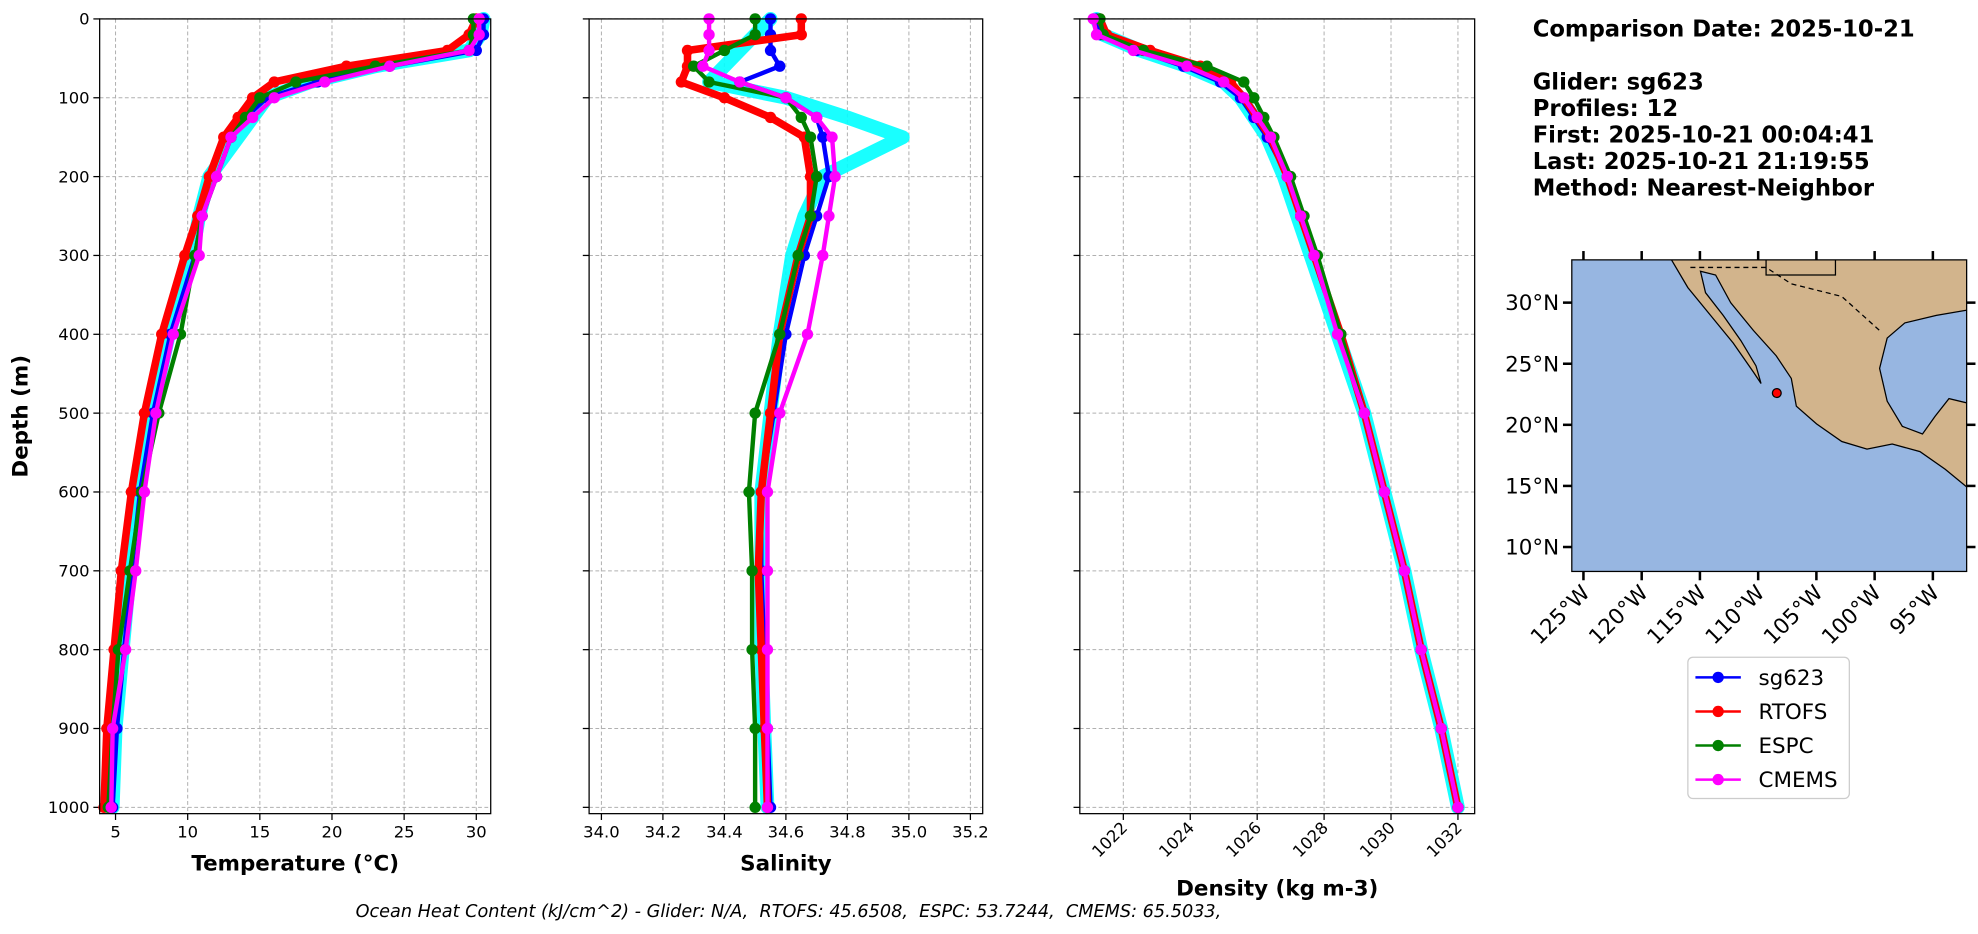 The width and height of the screenshot is (1978, 934). Describe the element at coordinates (1618, 83) in the screenshot. I see `info-line: Glider: sg623` at that location.